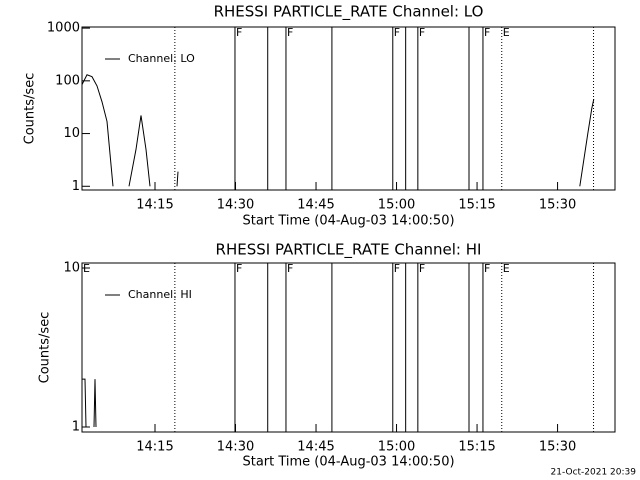 The width and height of the screenshot is (640, 480). What do you see at coordinates (67, 80) in the screenshot?
I see `y-tick-label: 100` at bounding box center [67, 80].